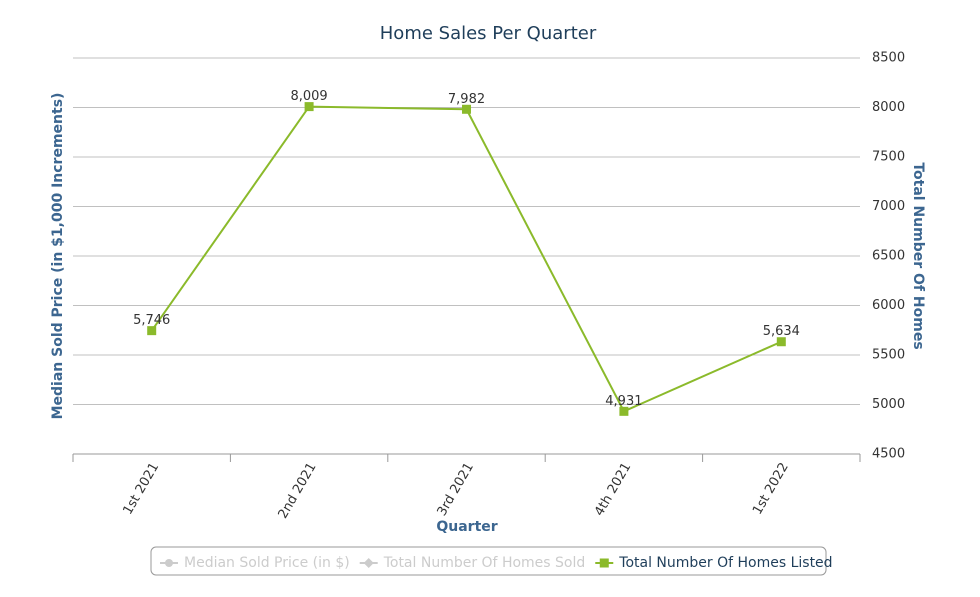 This screenshot has height=597, width=980. I want to click on x-tick-label: 1st 2022, so click(771, 488).